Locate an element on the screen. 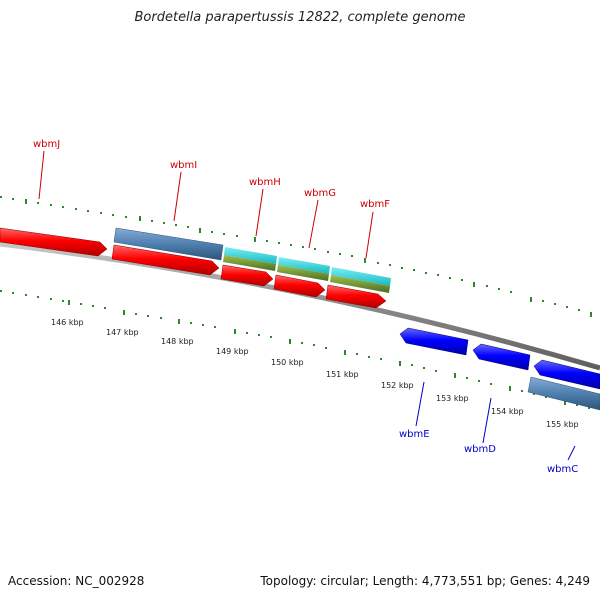  gene-label-wbmg: wbmG is located at coordinates (320, 193).